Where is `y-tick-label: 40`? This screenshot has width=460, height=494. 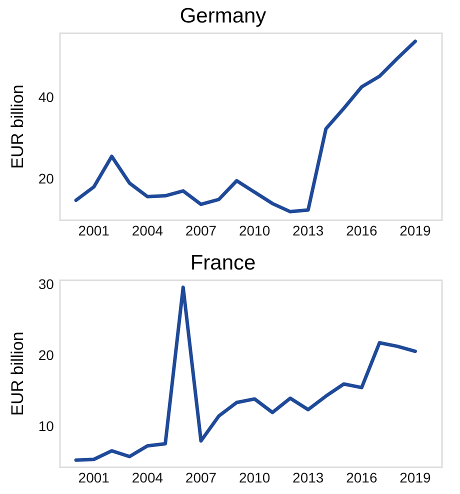 y-tick-label: 40 is located at coordinates (46, 97).